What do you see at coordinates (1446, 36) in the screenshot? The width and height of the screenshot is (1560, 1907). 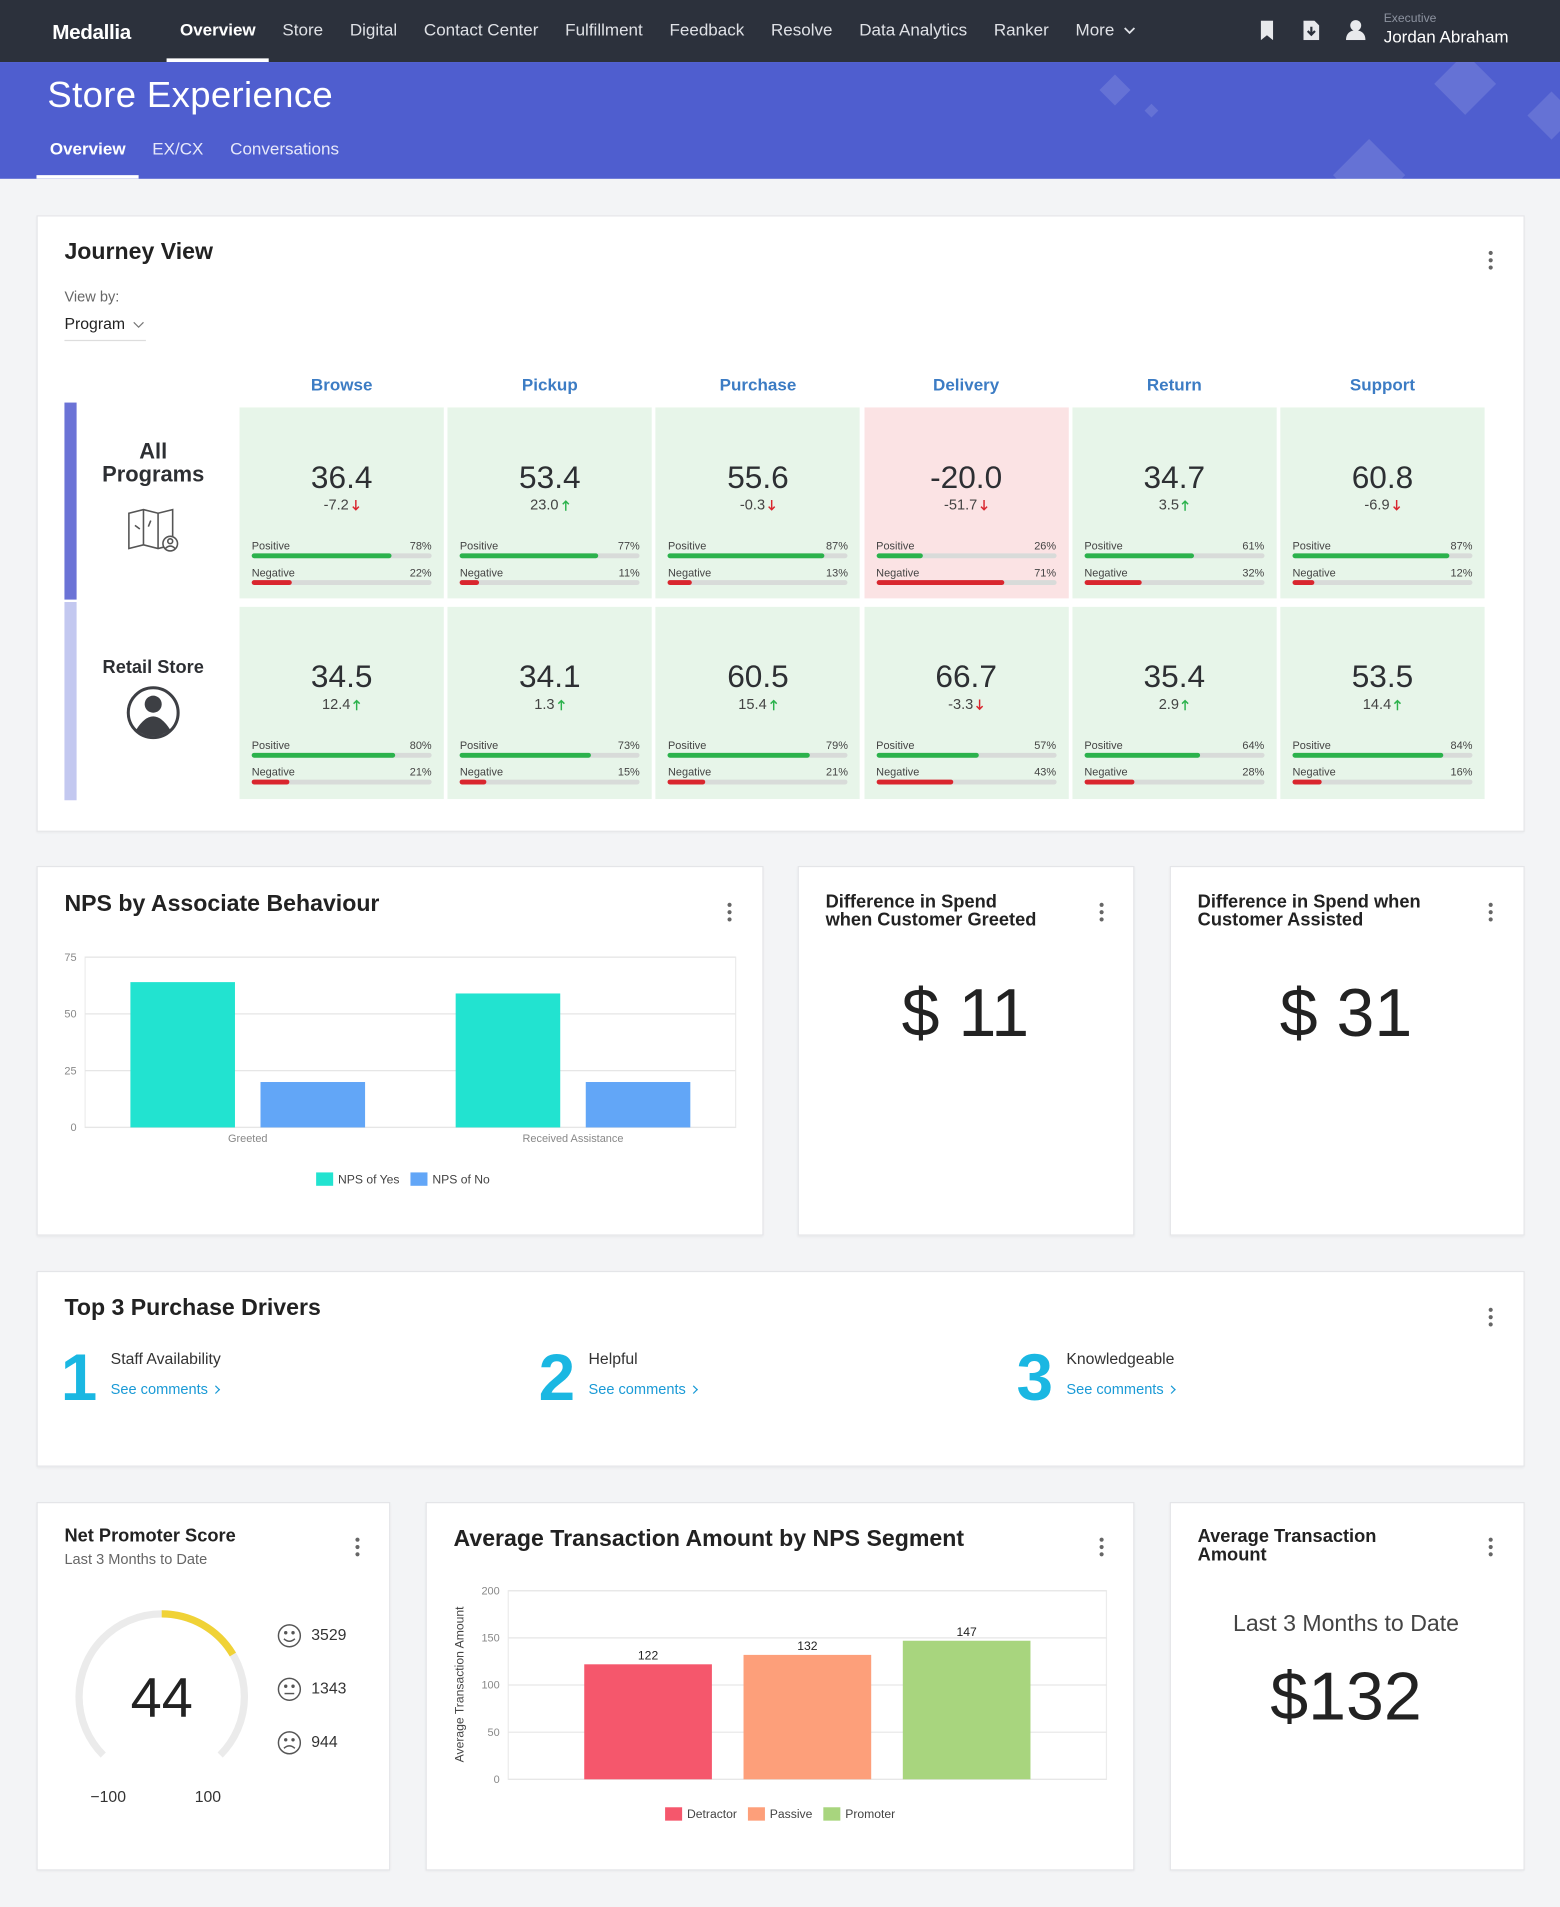 I see `user-name: Jordan Abraham` at bounding box center [1446, 36].